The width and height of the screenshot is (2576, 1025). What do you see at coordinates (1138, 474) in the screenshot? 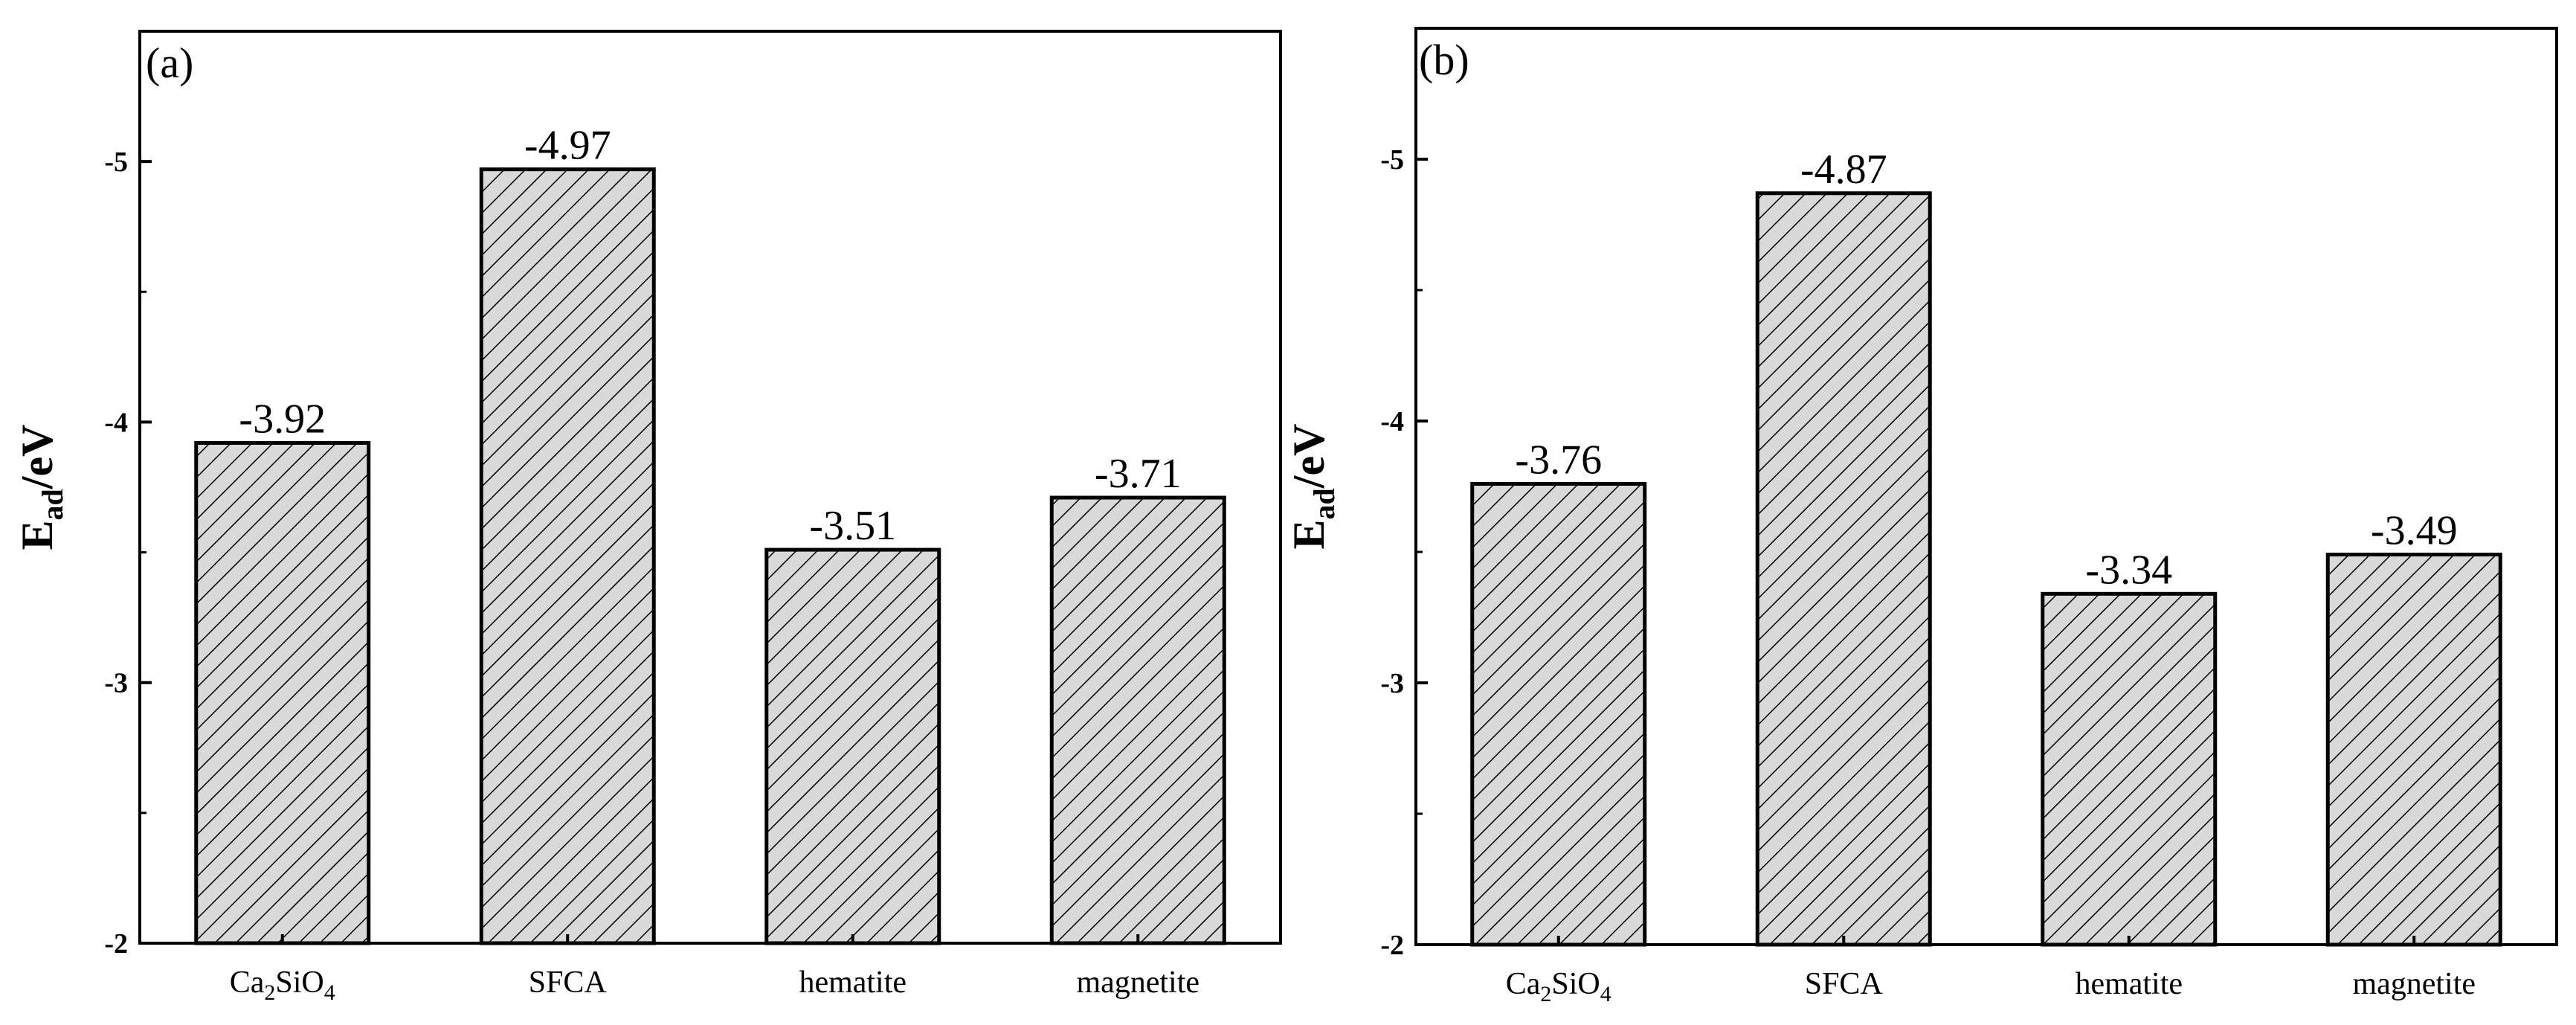
I see `value-label: -3.71` at bounding box center [1138, 474].